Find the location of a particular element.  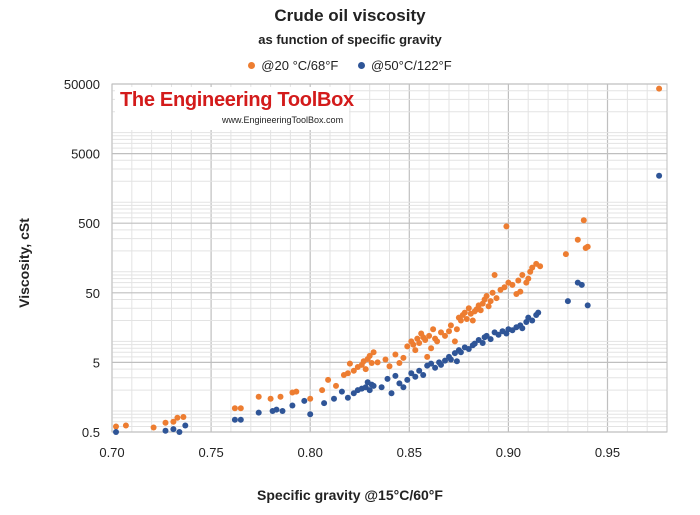

y-tick-label: 50 is located at coordinates (93, 293).